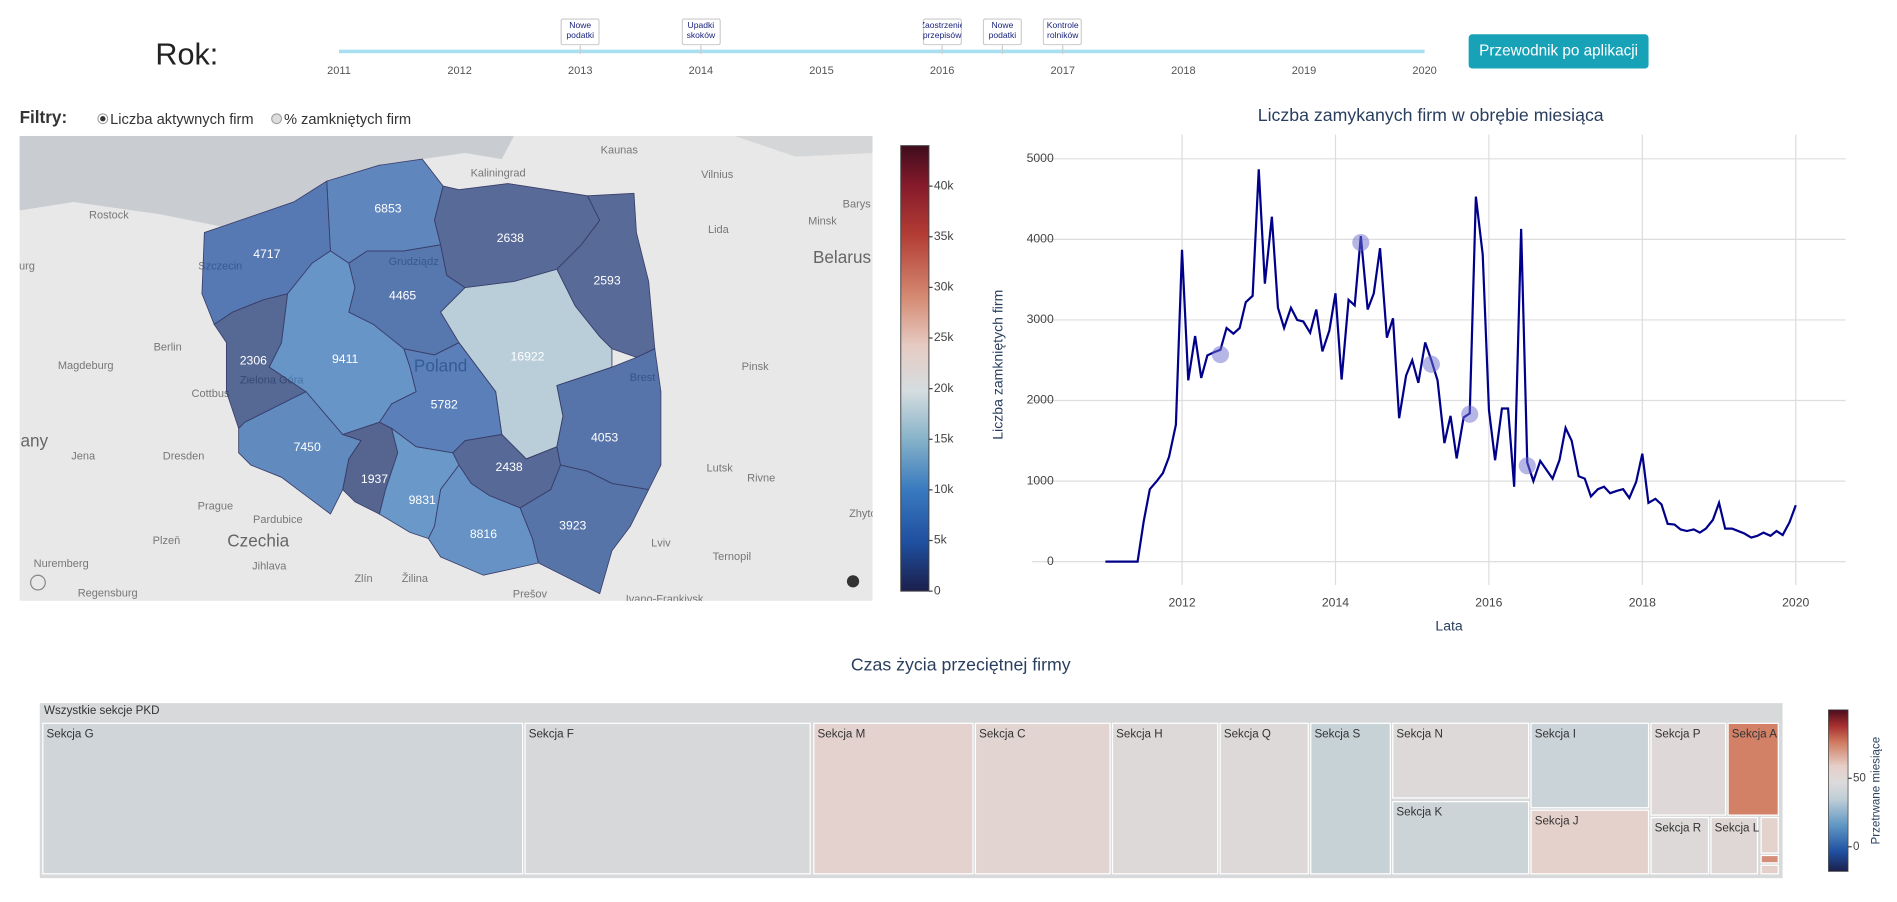  I want to click on region-value: 5782, so click(444, 404).